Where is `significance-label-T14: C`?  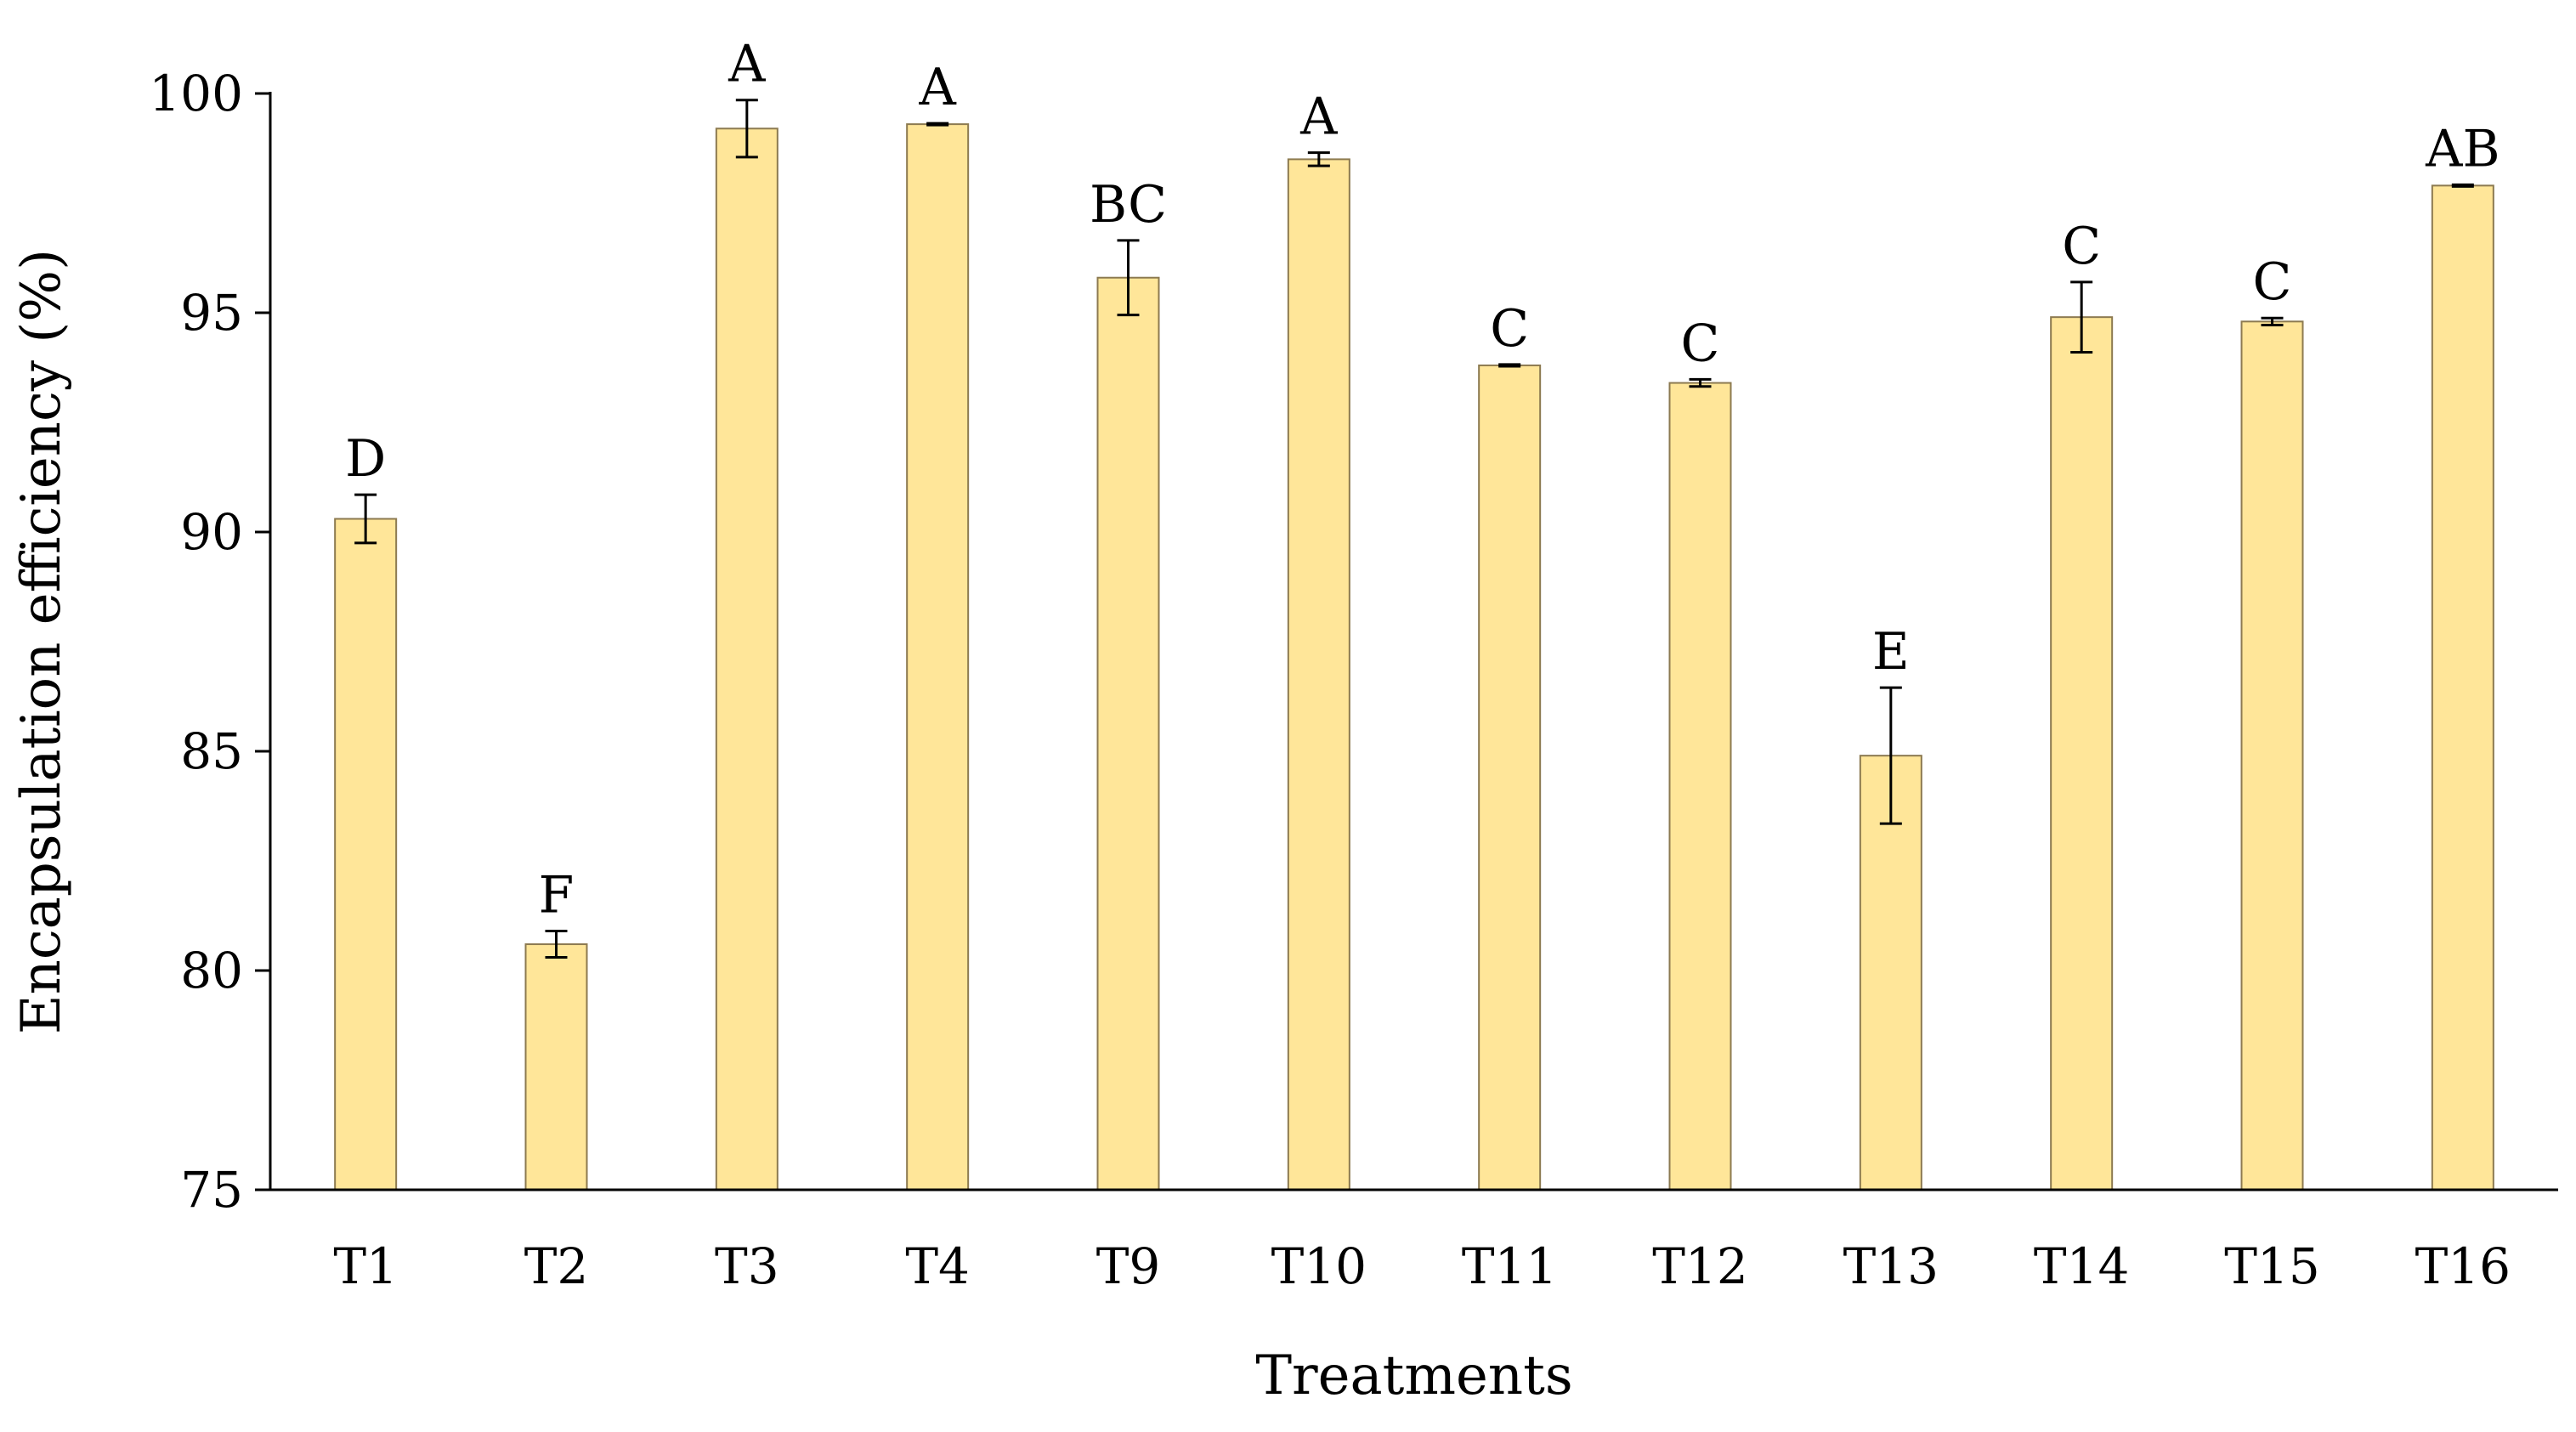
significance-label-T14: C is located at coordinates (2081, 246).